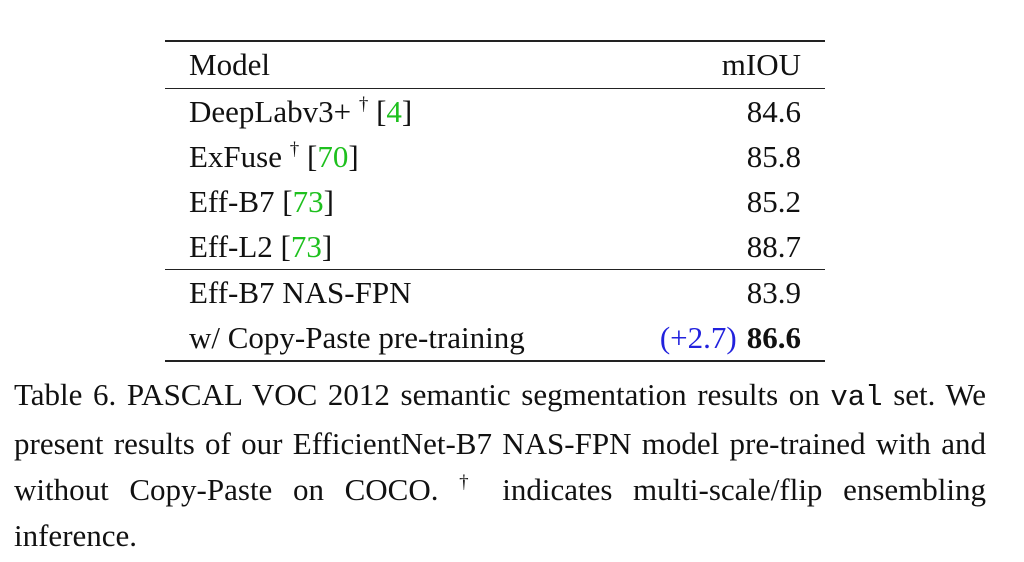 Image resolution: width=1024 pixels, height=562 pixels. I want to click on miou-value: 84.6, so click(773, 111).